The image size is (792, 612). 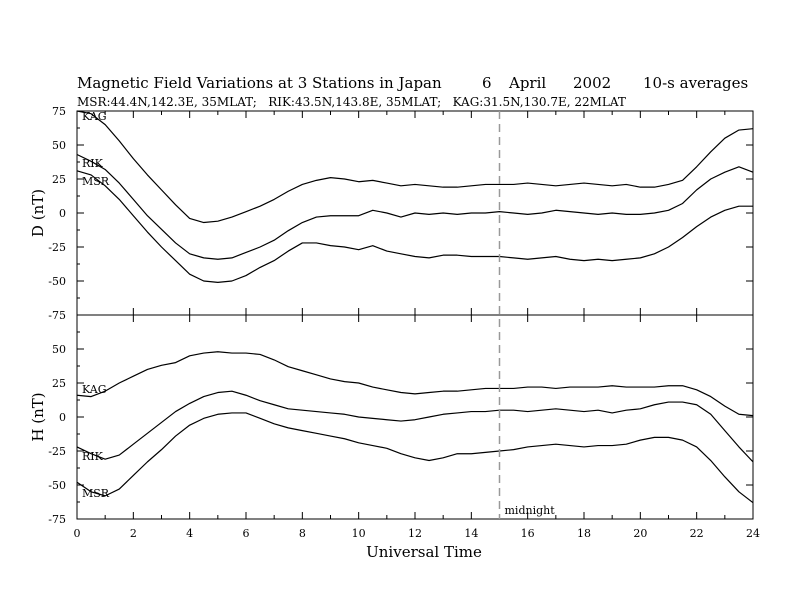 I want to click on x-tick-label: 16, so click(x=528, y=533).